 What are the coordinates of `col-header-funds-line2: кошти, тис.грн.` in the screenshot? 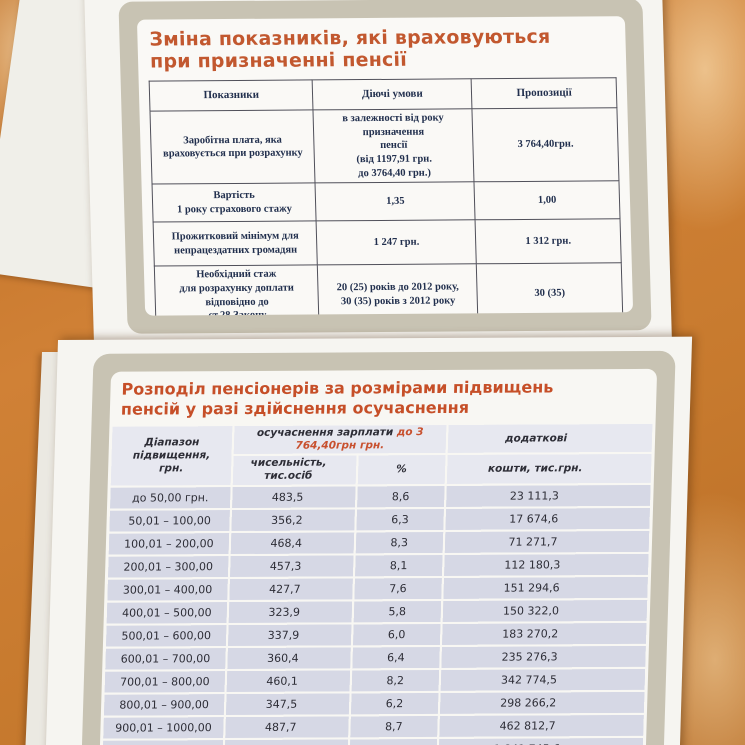 It's located at (549, 469).